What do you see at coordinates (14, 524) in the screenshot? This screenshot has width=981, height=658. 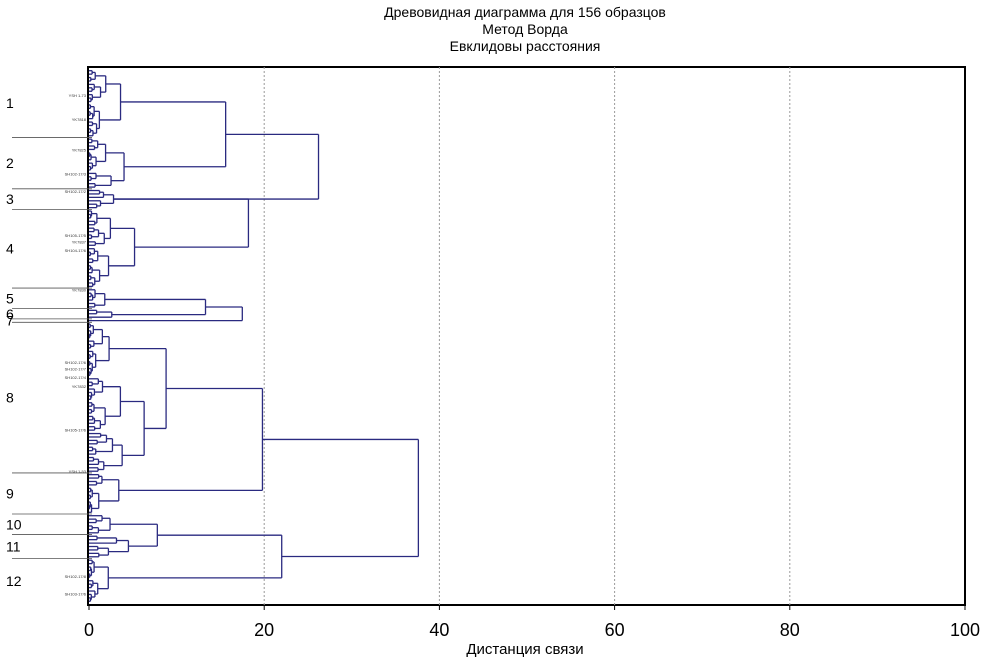 I see `cluster-label-10: 10` at bounding box center [14, 524].